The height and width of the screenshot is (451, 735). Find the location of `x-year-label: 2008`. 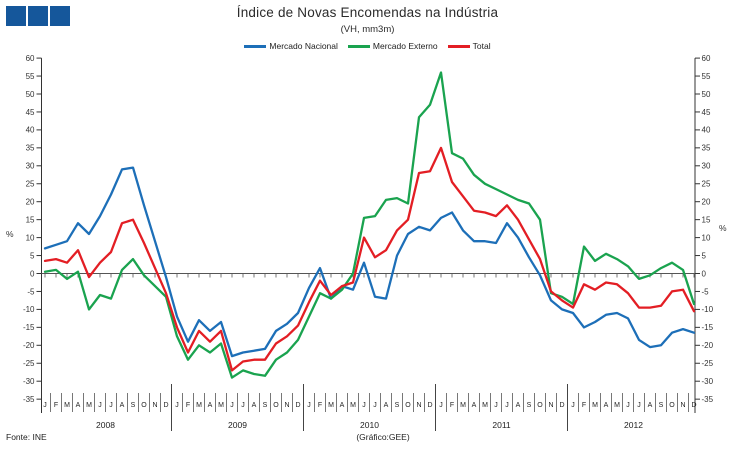

x-year-label: 2008 is located at coordinates (105, 425).